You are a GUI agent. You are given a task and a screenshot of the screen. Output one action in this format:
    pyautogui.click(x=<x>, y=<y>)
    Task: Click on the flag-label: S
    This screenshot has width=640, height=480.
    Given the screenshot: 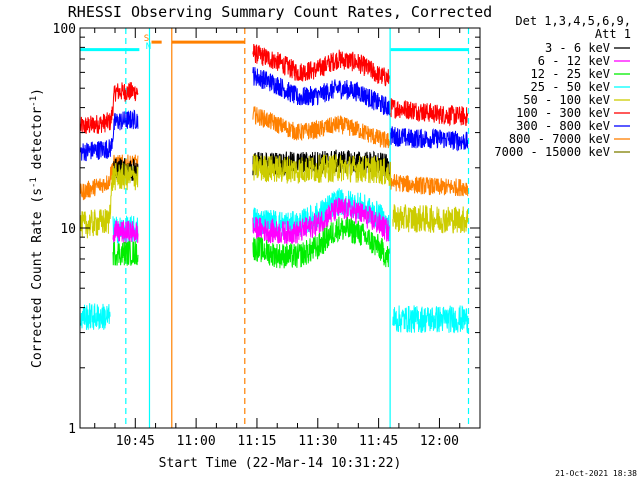 What is the action you would take?
    pyautogui.click(x=146, y=39)
    